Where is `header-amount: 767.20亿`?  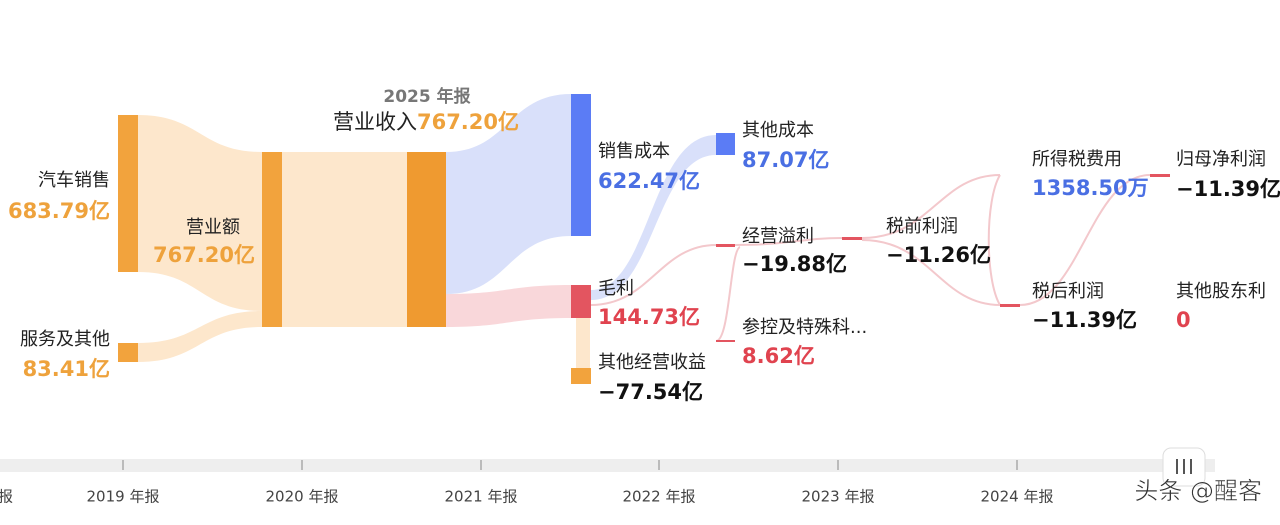
header-amount: 767.20亿 is located at coordinates (468, 122).